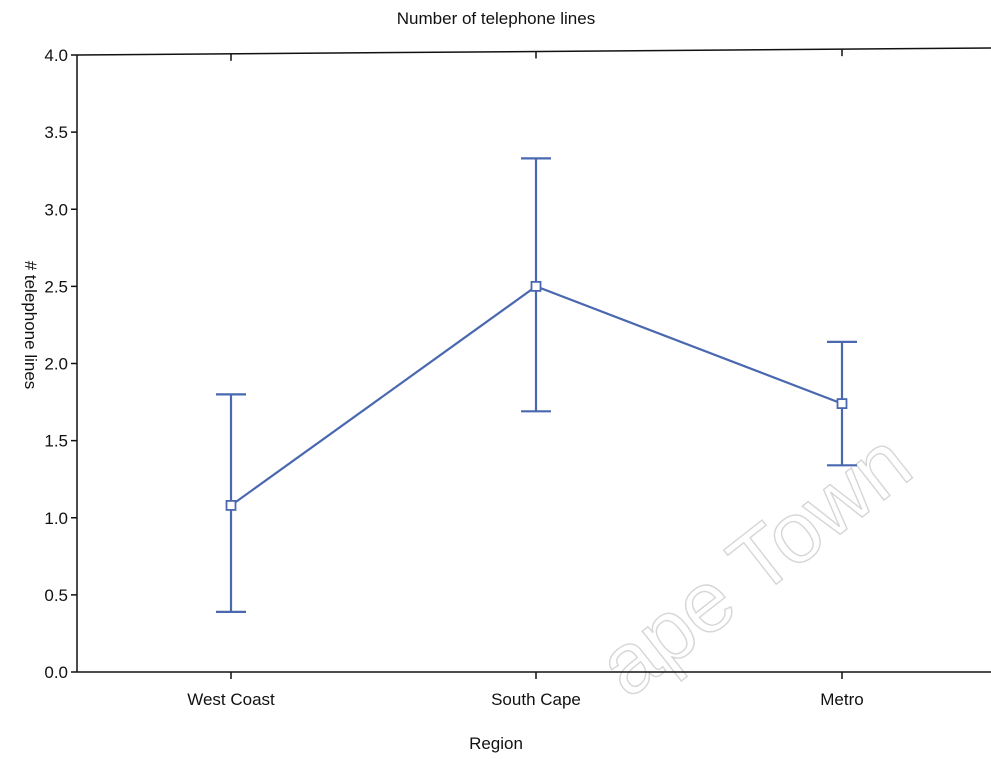 This screenshot has height=759, width=991. Describe the element at coordinates (536, 699) in the screenshot. I see `x-tick-label: South Cape` at that location.